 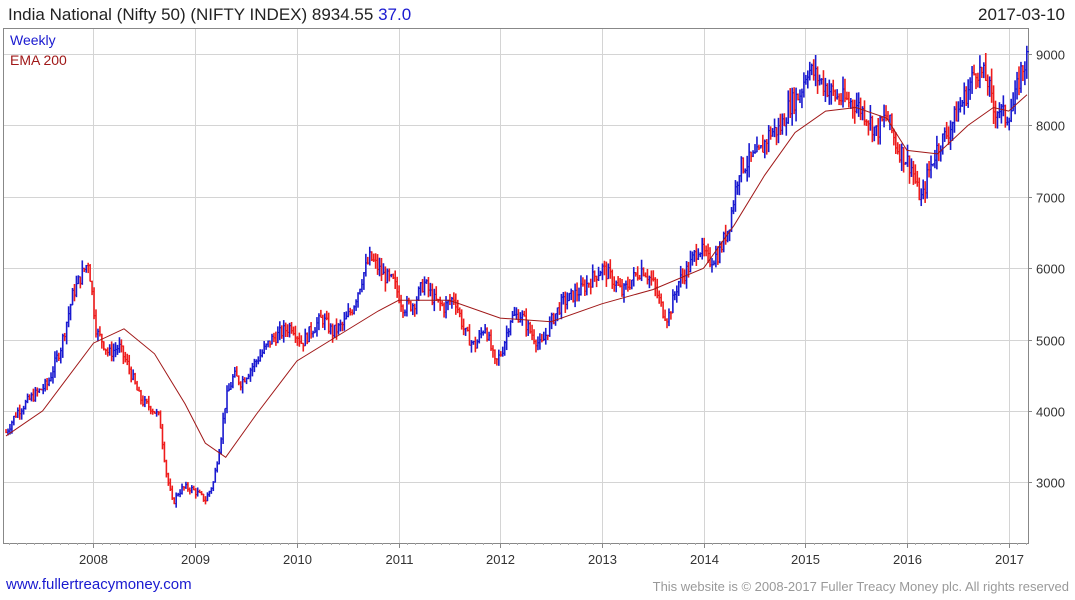 I want to click on x-tick-label: 2012, so click(x=500, y=559).